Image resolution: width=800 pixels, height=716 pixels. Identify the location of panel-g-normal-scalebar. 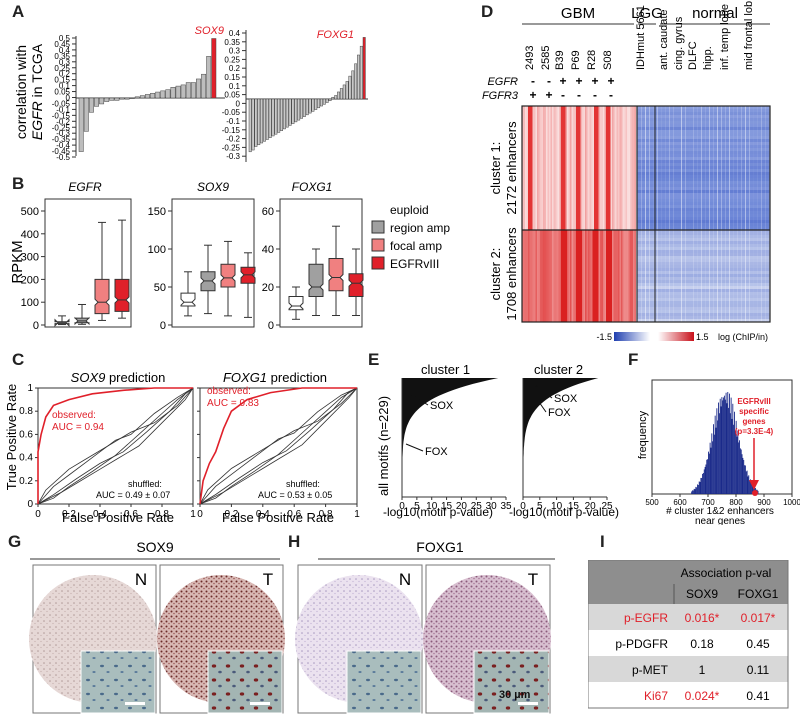
(135, 703).